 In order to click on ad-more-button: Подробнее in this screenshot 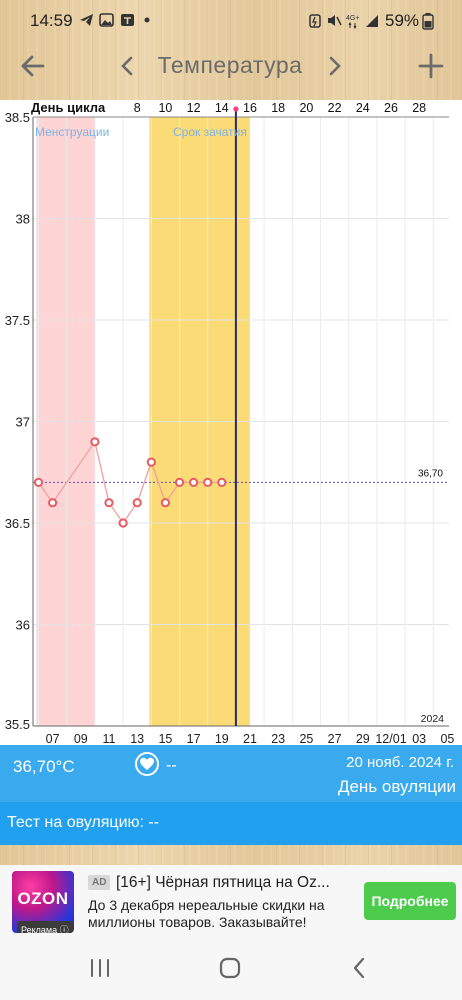, I will do `click(410, 901)`.